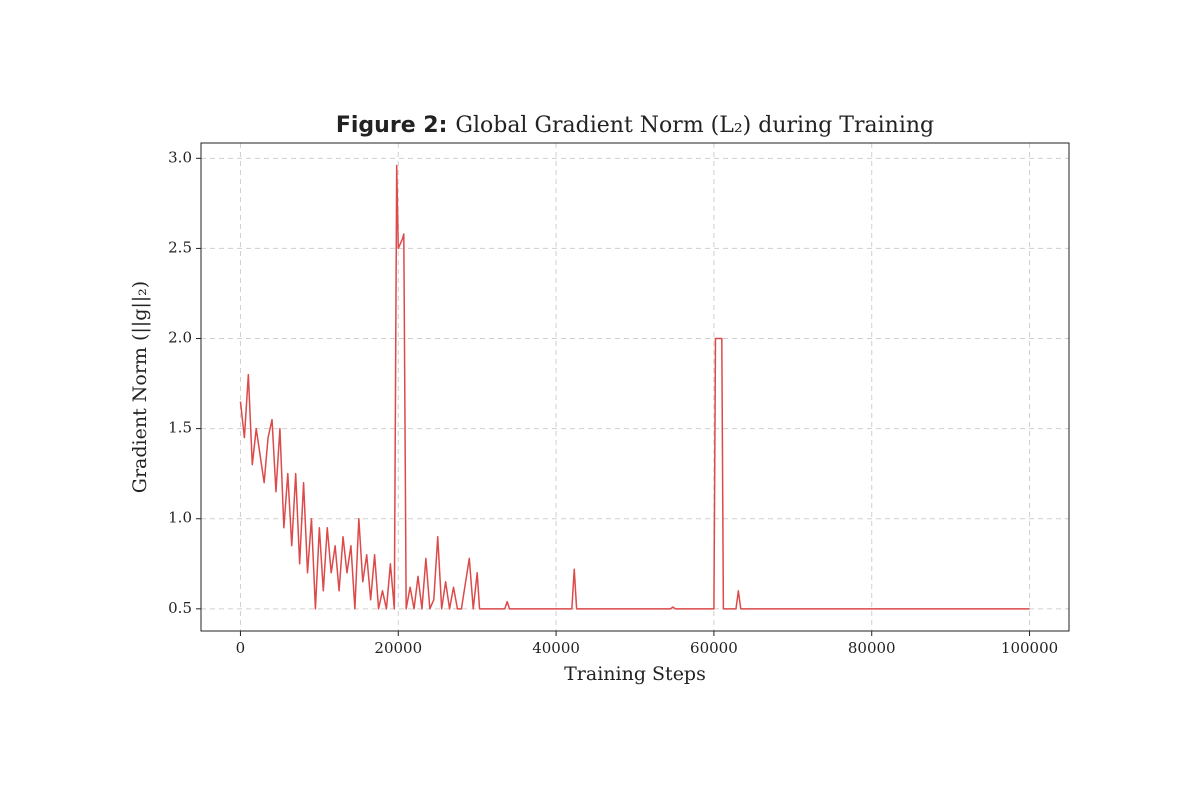 This screenshot has height=800, width=1200. What do you see at coordinates (180, 247) in the screenshot?
I see `y-tick-label: 2.5` at bounding box center [180, 247].